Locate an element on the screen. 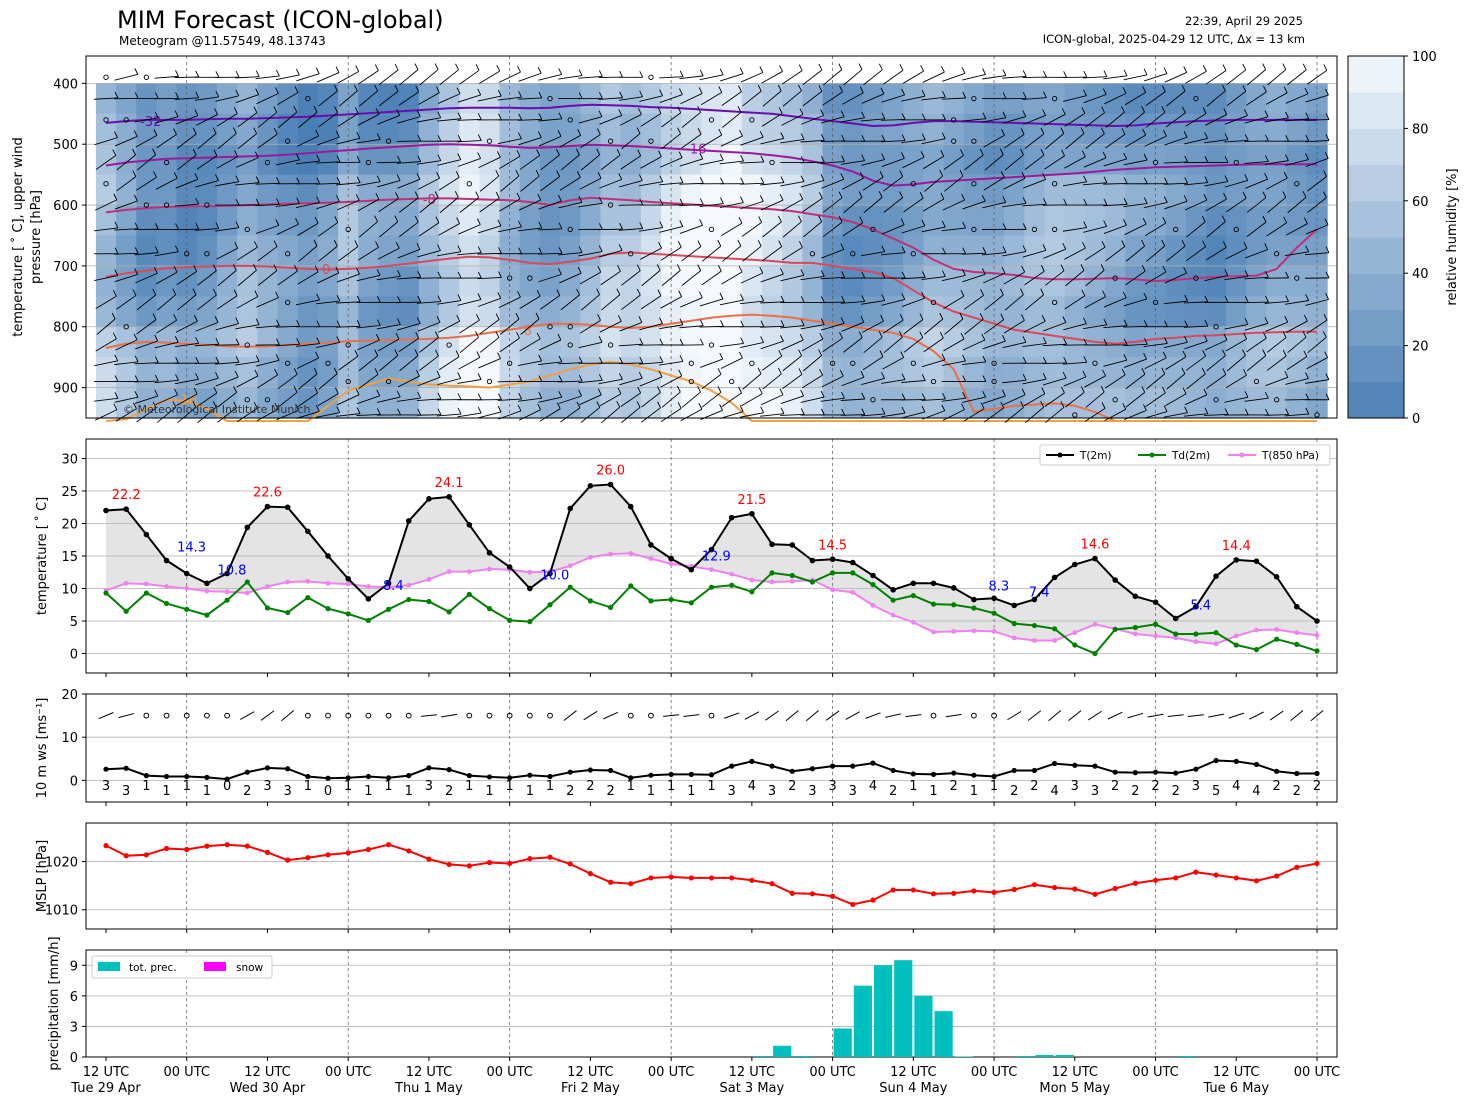  precip-legend is located at coordinates (182, 967).